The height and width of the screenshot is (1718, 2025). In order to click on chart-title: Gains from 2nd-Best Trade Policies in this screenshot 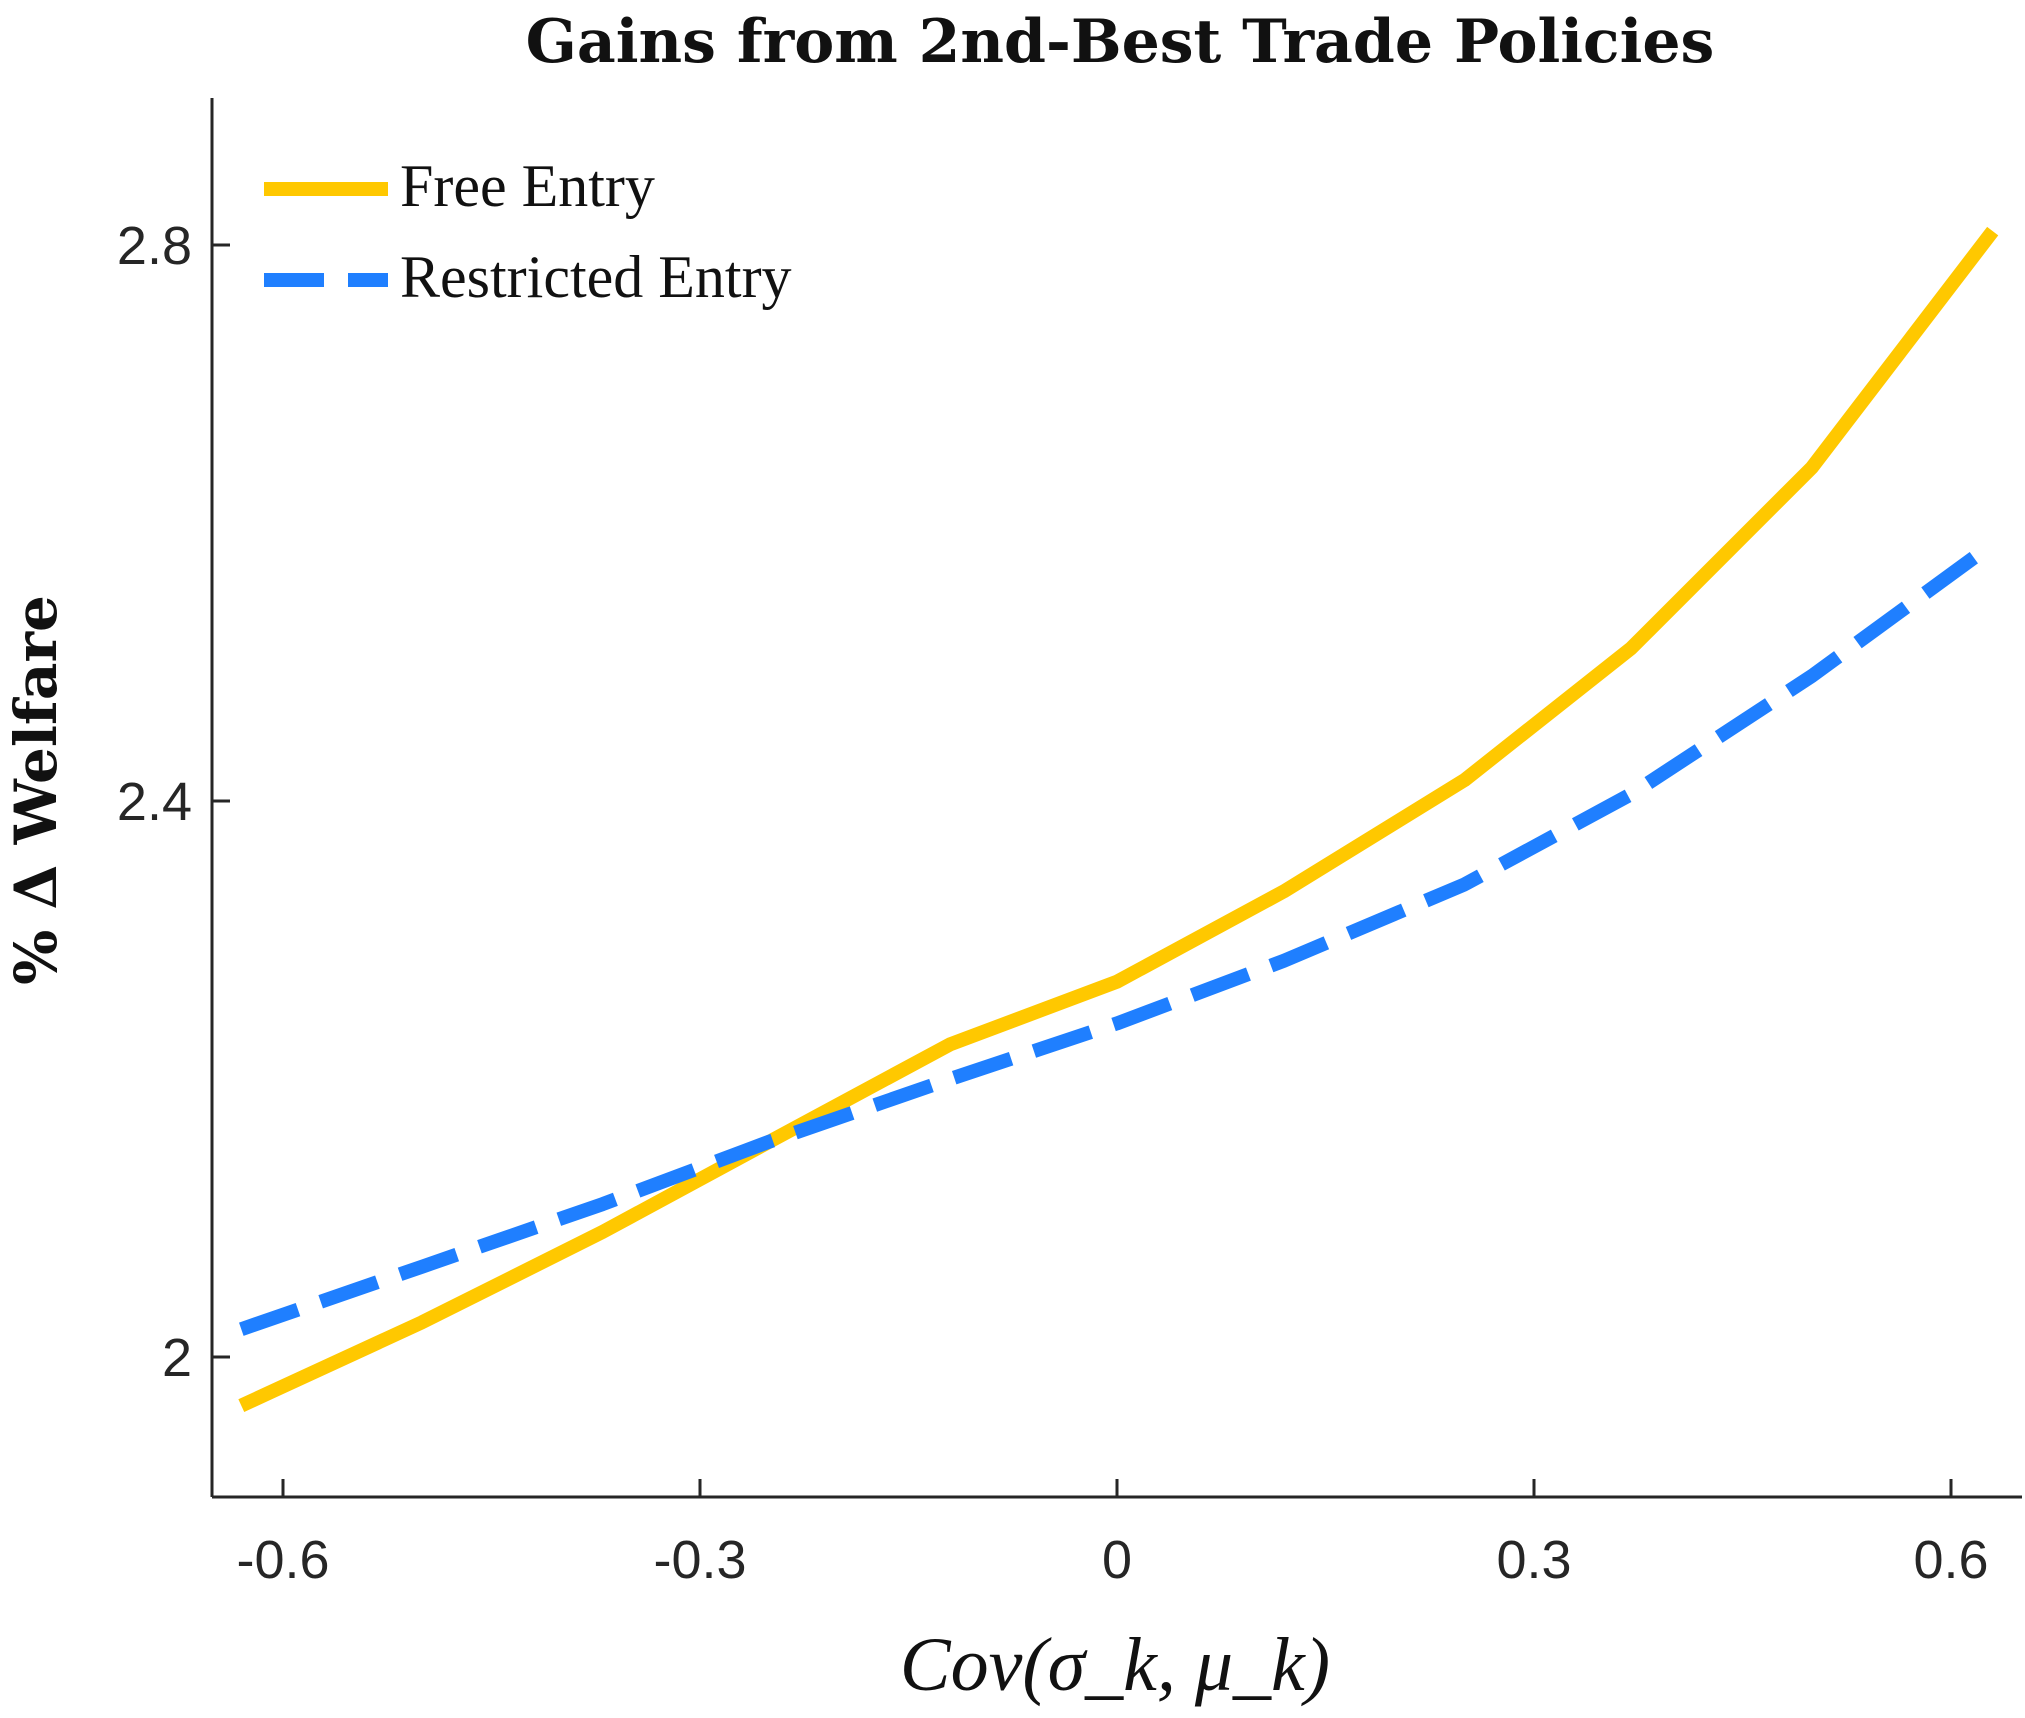, I will do `click(1120, 42)`.